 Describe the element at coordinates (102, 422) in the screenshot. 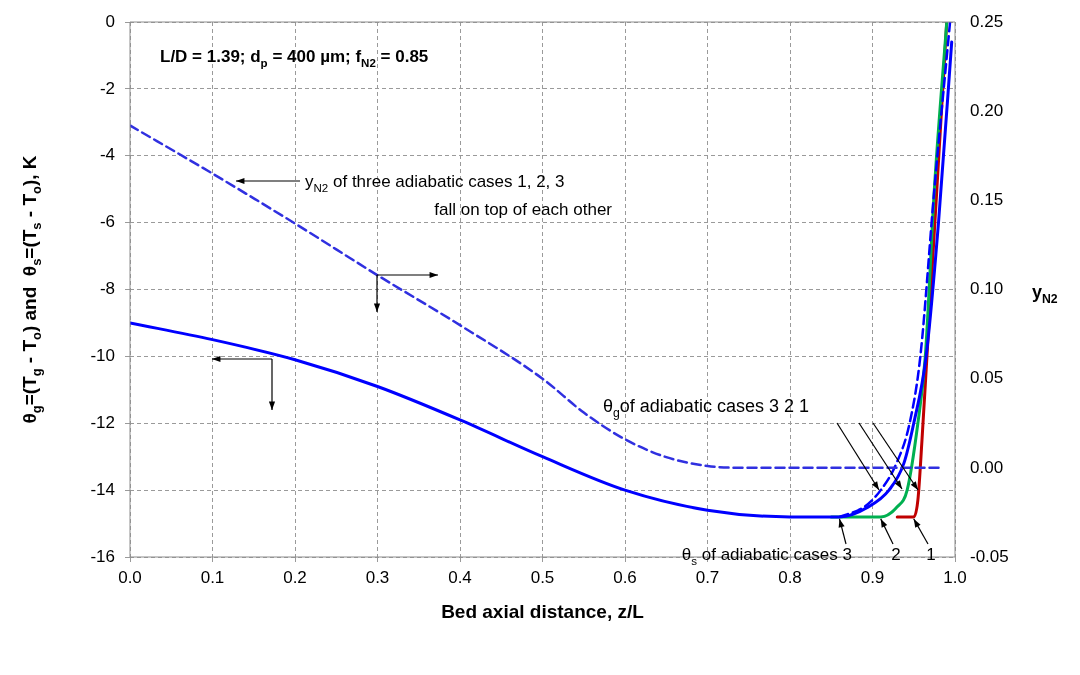

I see `y-tick-label: -12` at that location.